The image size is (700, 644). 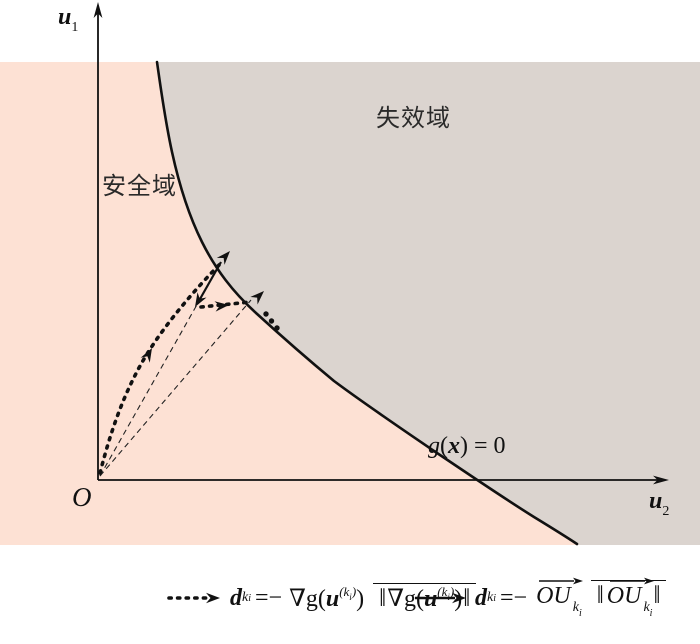 What do you see at coordinates (257, 298) in the screenshot?
I see `second-step-end-arrowhead-icon` at bounding box center [257, 298].